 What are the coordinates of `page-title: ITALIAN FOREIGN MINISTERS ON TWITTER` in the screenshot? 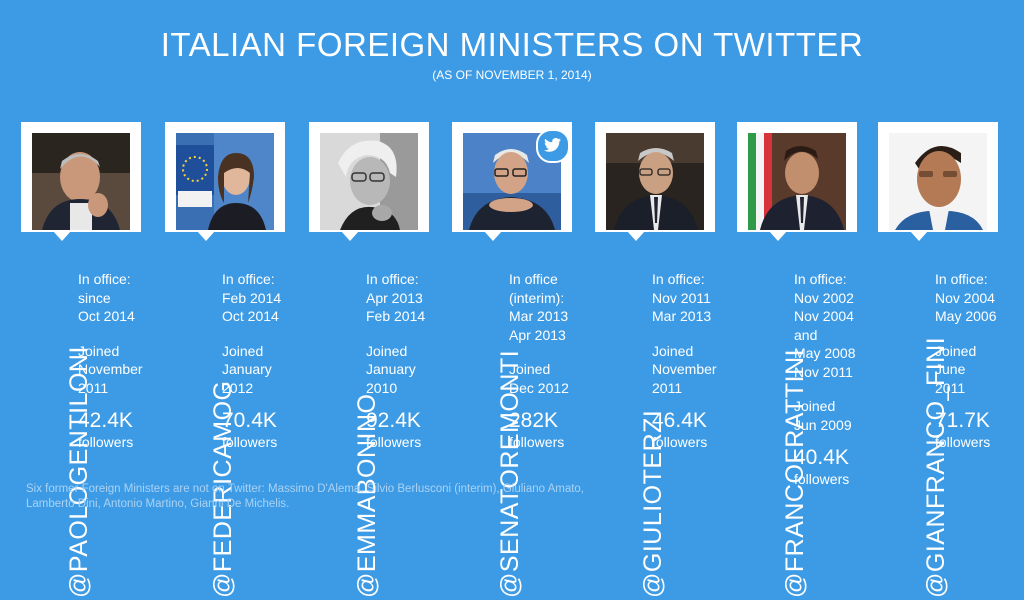 It's located at (512, 44).